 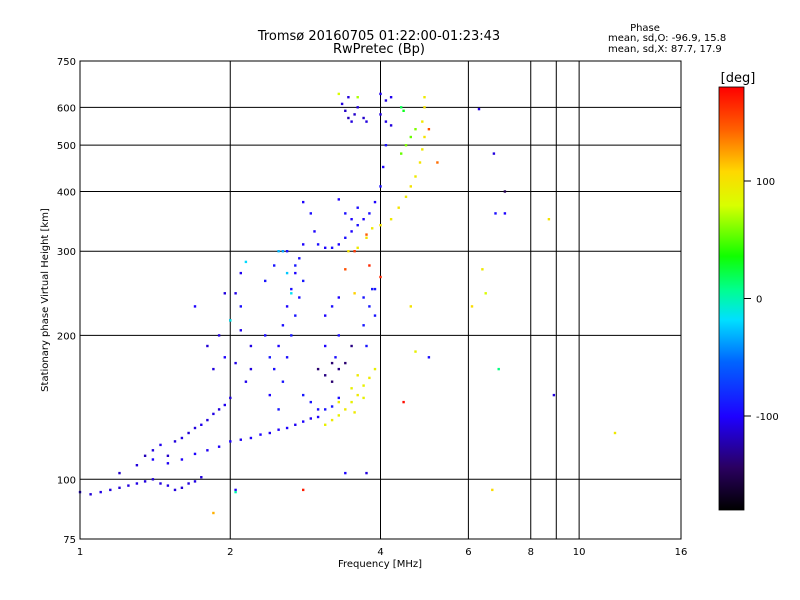 What do you see at coordinates (579, 552) in the screenshot?
I see `x-tick-label: 10` at bounding box center [579, 552].